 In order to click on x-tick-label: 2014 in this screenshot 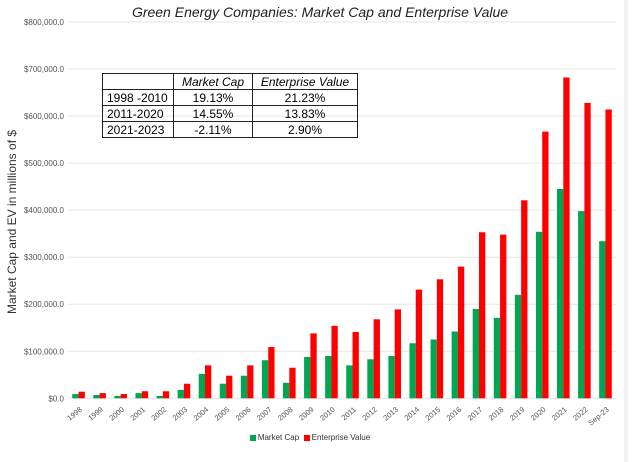, I will do `click(411, 414)`.